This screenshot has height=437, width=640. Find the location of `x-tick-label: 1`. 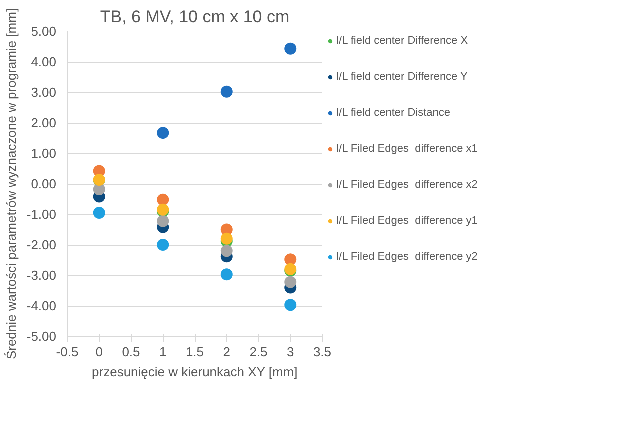

x-tick-label: 1 is located at coordinates (163, 352).